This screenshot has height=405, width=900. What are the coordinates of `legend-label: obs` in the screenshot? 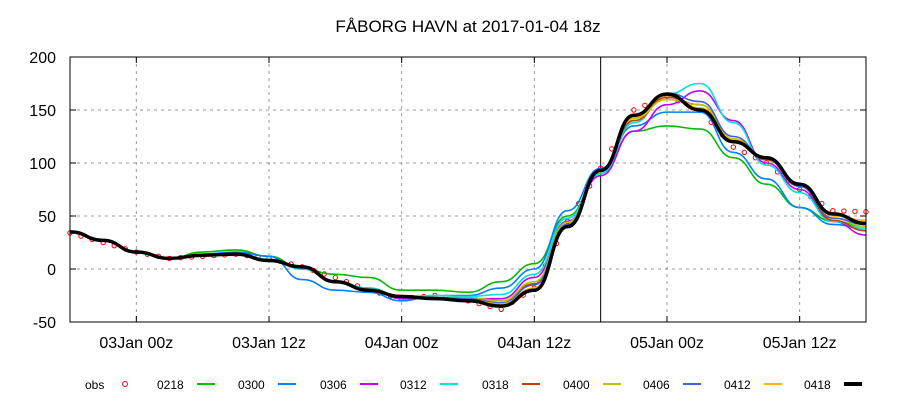 It's located at (94, 385).